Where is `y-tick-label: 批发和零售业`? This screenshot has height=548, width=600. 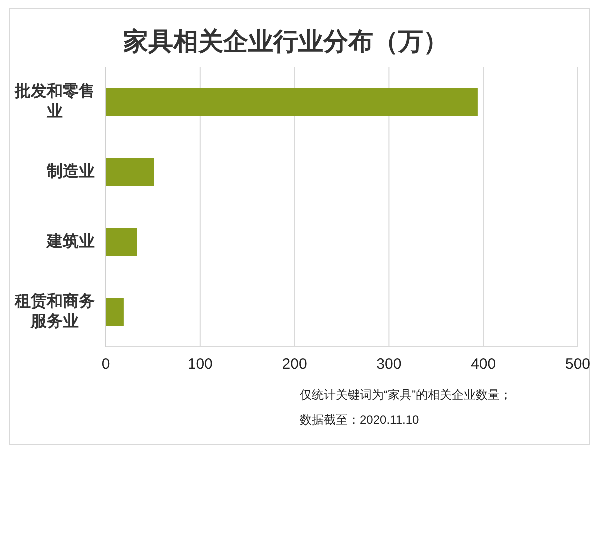
y-tick-label: 批发和零售业 is located at coordinates (54, 101).